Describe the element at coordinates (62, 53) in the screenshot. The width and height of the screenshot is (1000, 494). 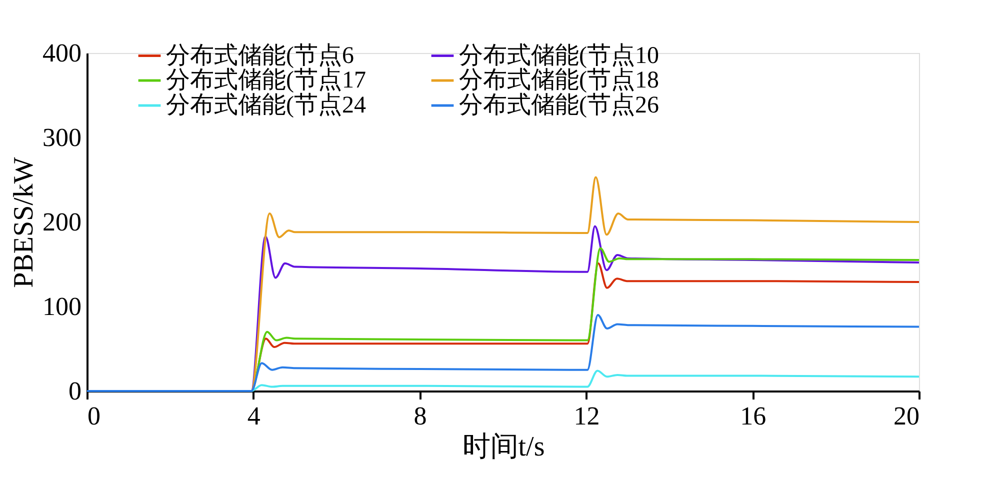
I see `y-tick-label: 400` at that location.